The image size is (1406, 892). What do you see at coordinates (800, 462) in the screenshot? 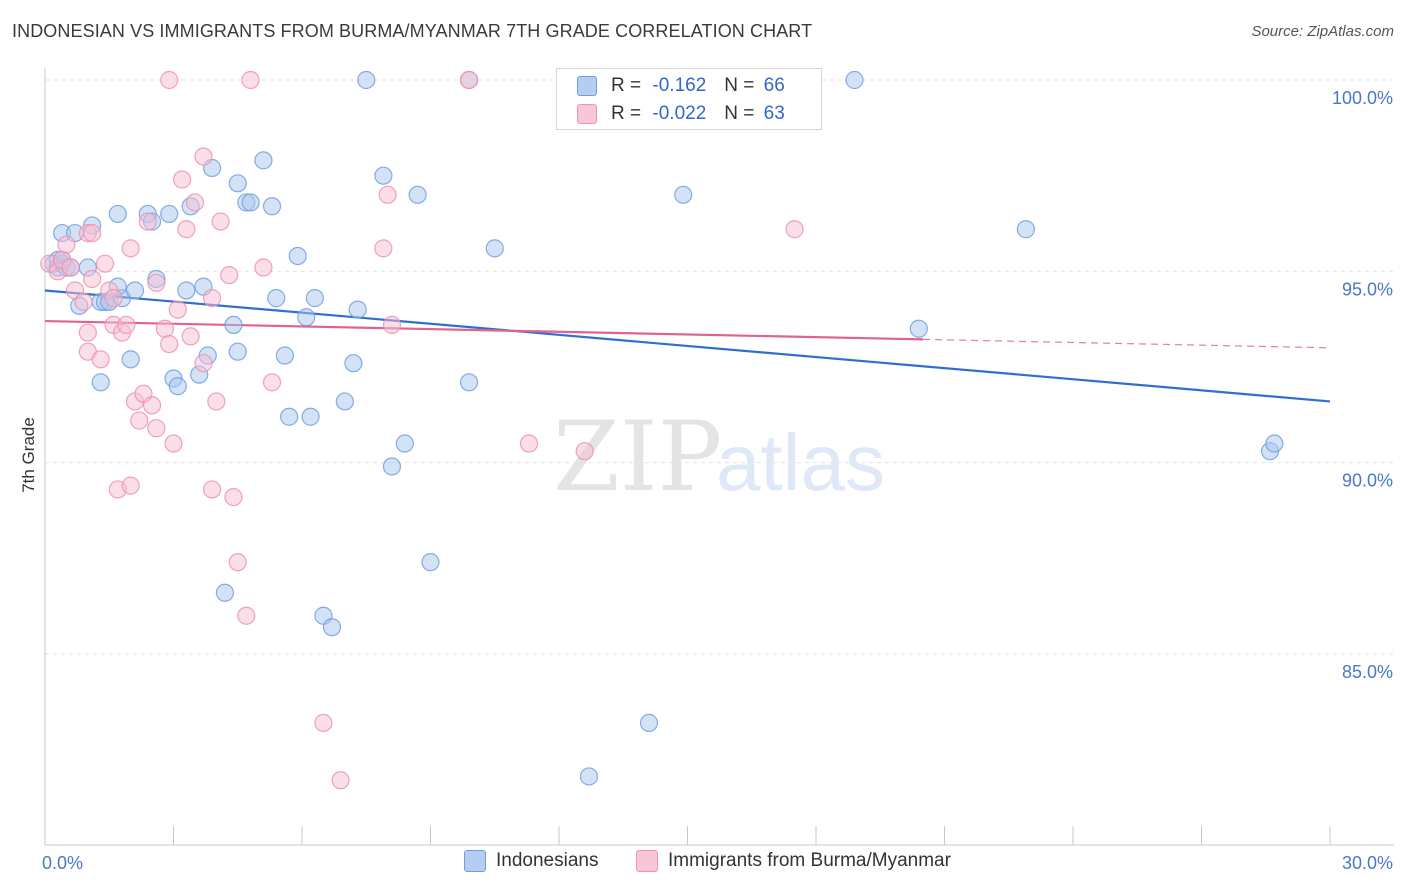
I see `watermark-atlas: atlas` at bounding box center [800, 462].